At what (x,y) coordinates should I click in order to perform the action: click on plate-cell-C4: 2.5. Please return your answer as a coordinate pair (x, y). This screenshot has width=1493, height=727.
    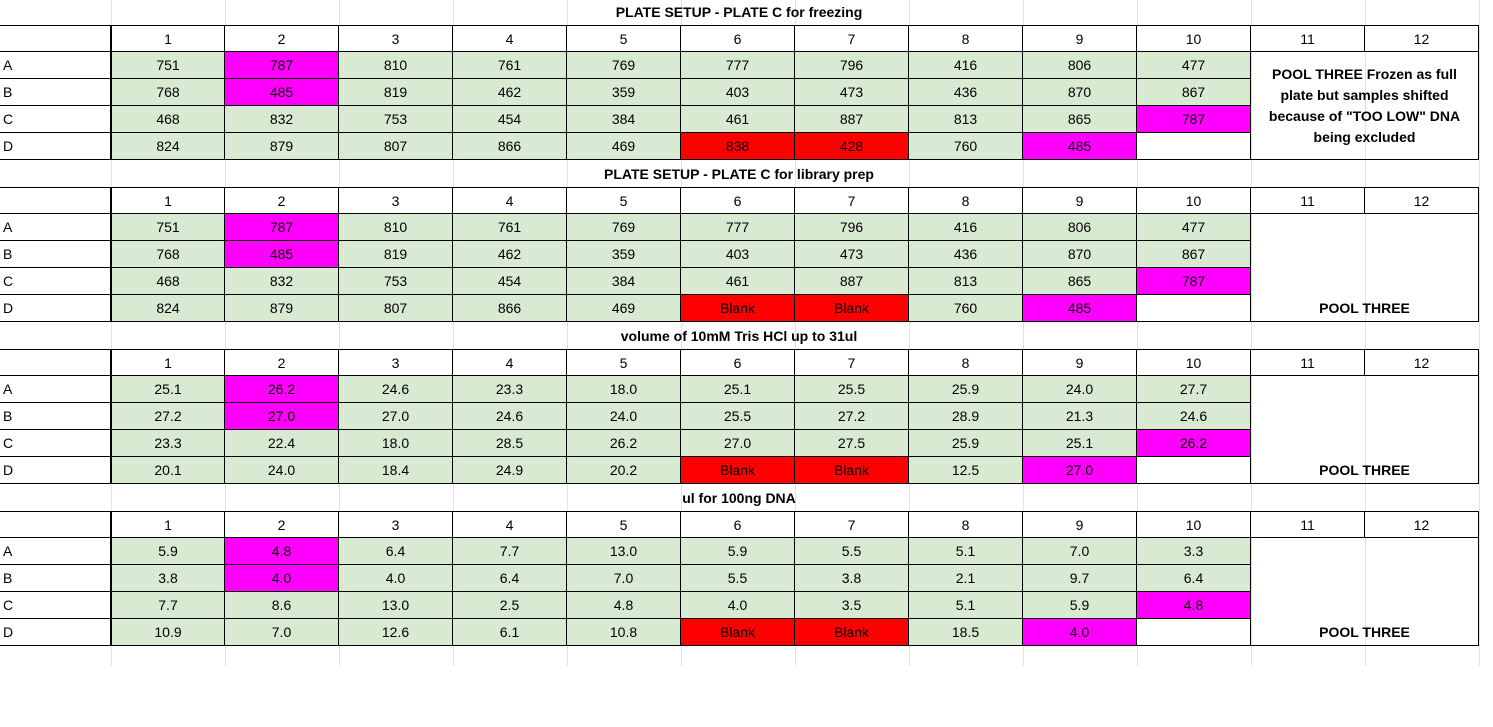
    Looking at the image, I should click on (510, 605).